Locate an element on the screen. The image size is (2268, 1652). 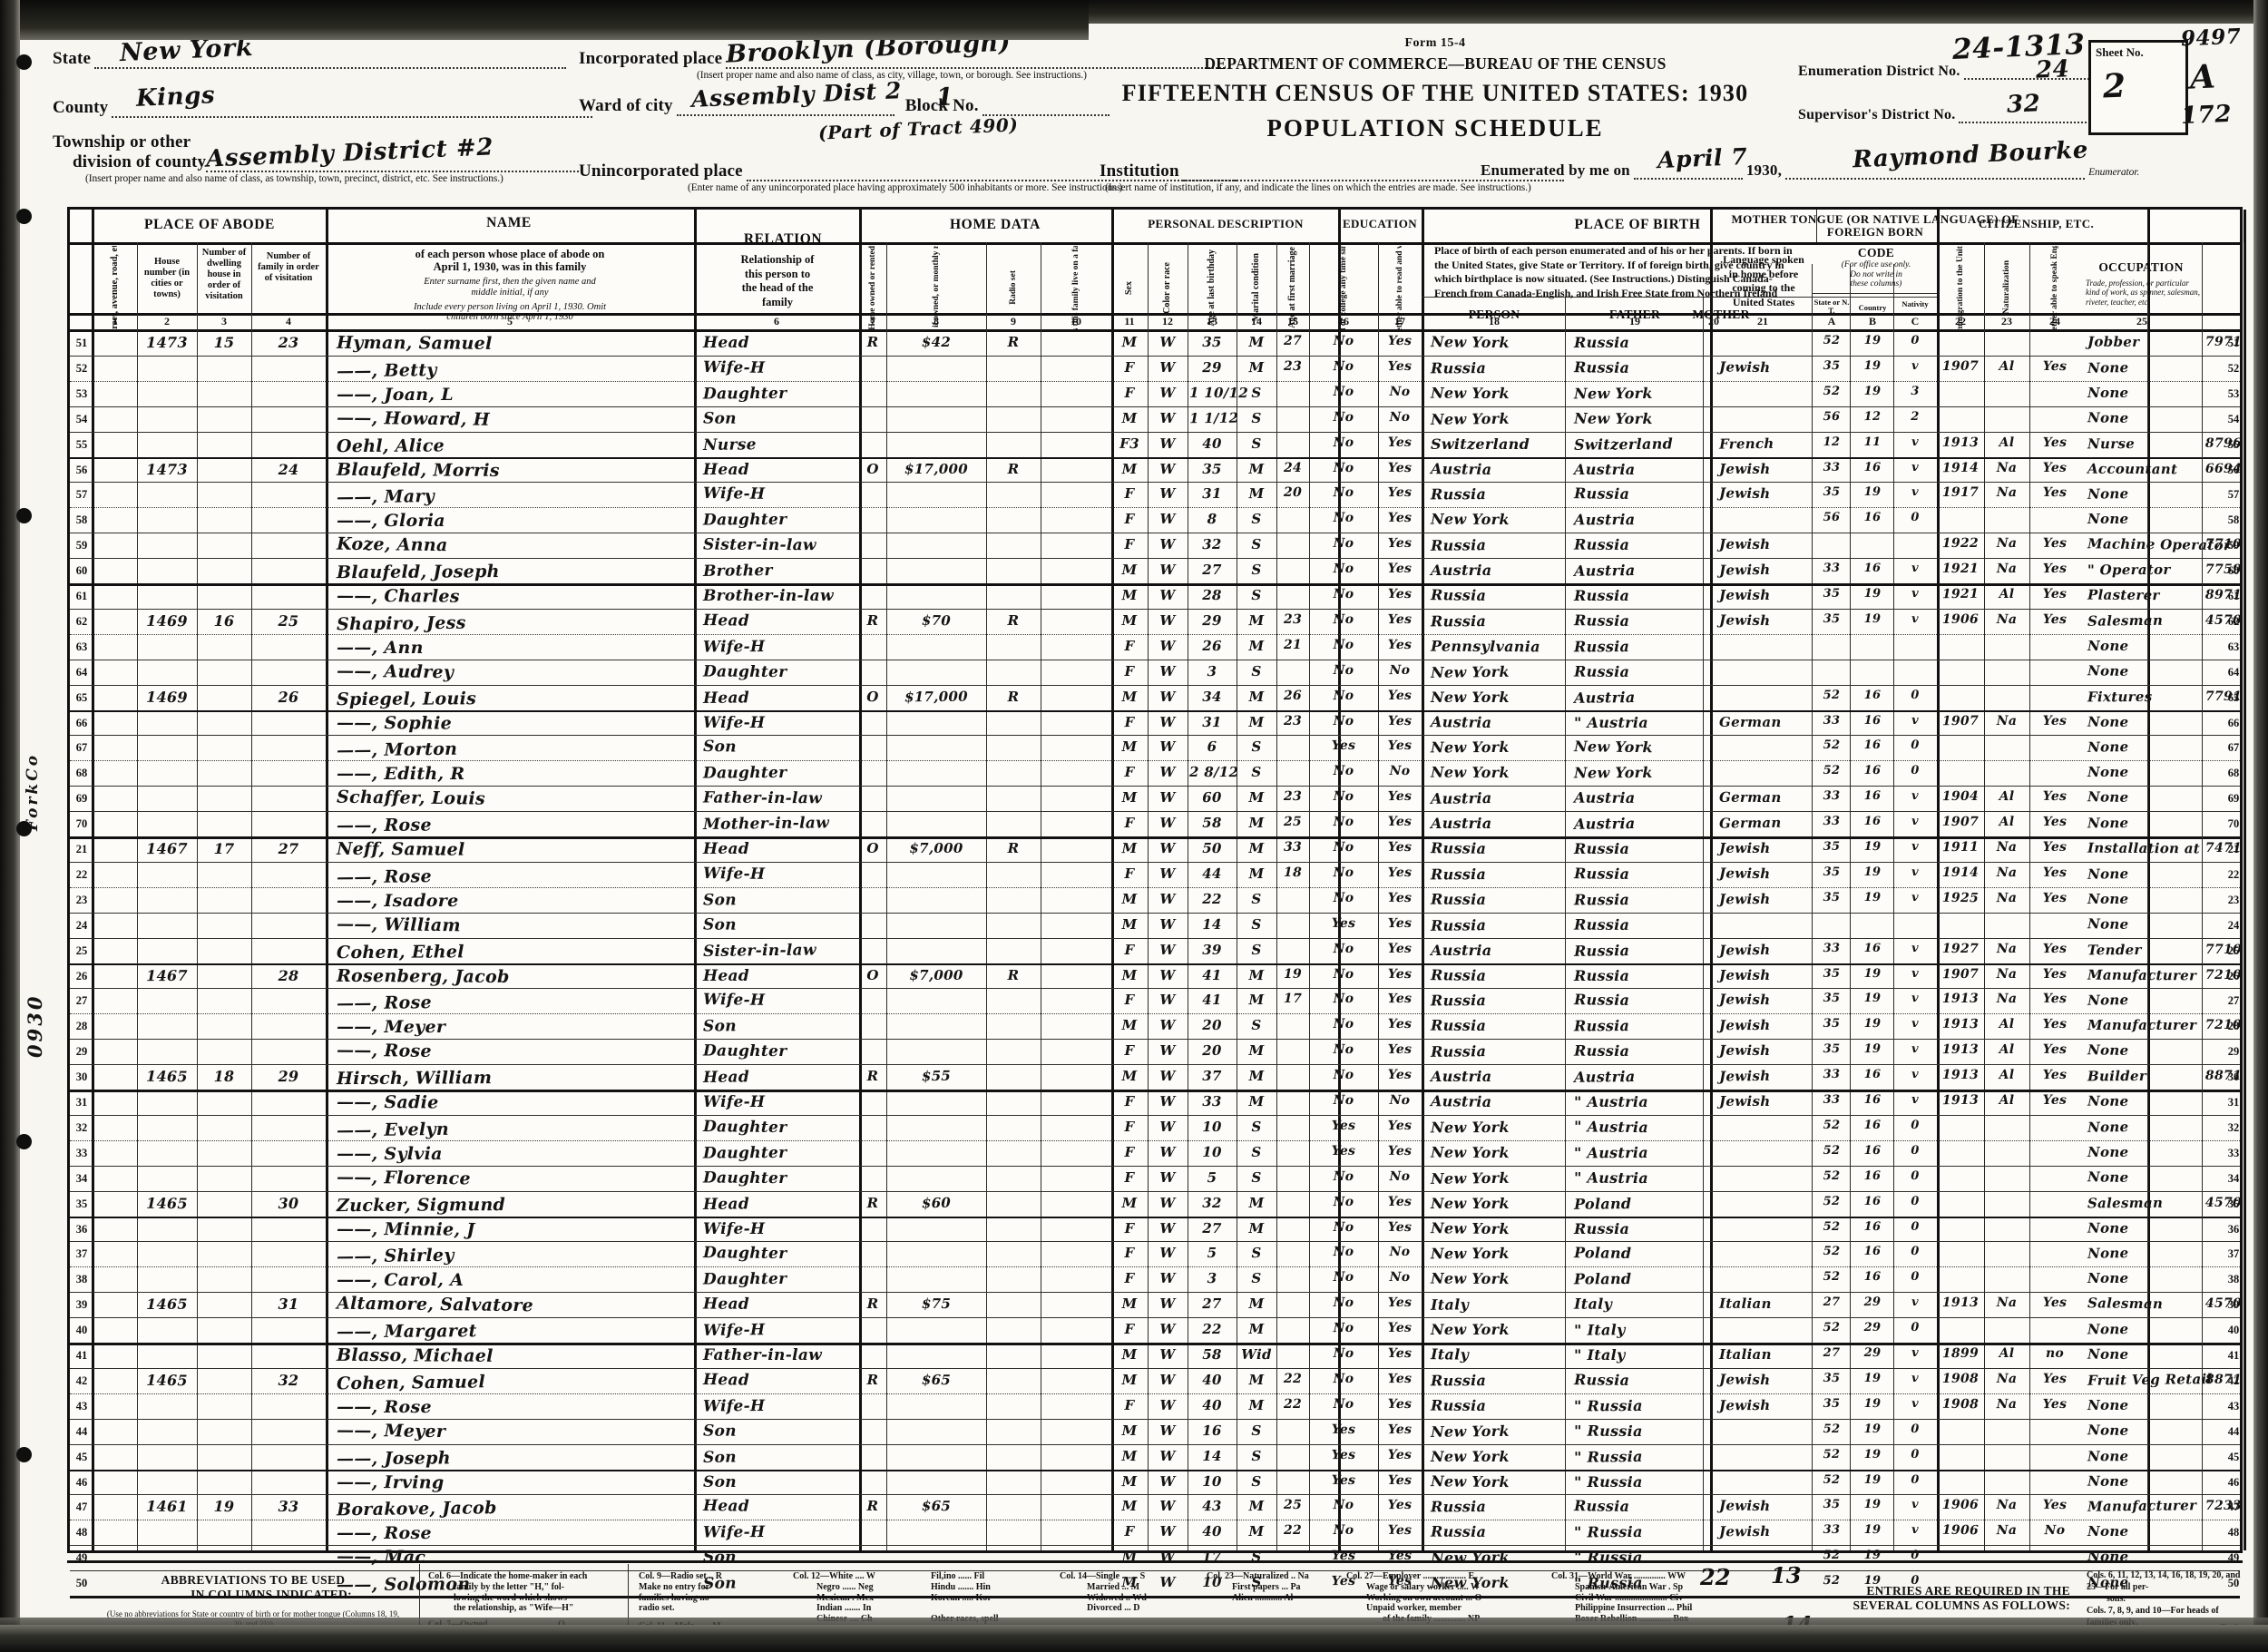
col31-world-war: Col. 31—World War .............. WW is located at coordinates (1619, 1576).